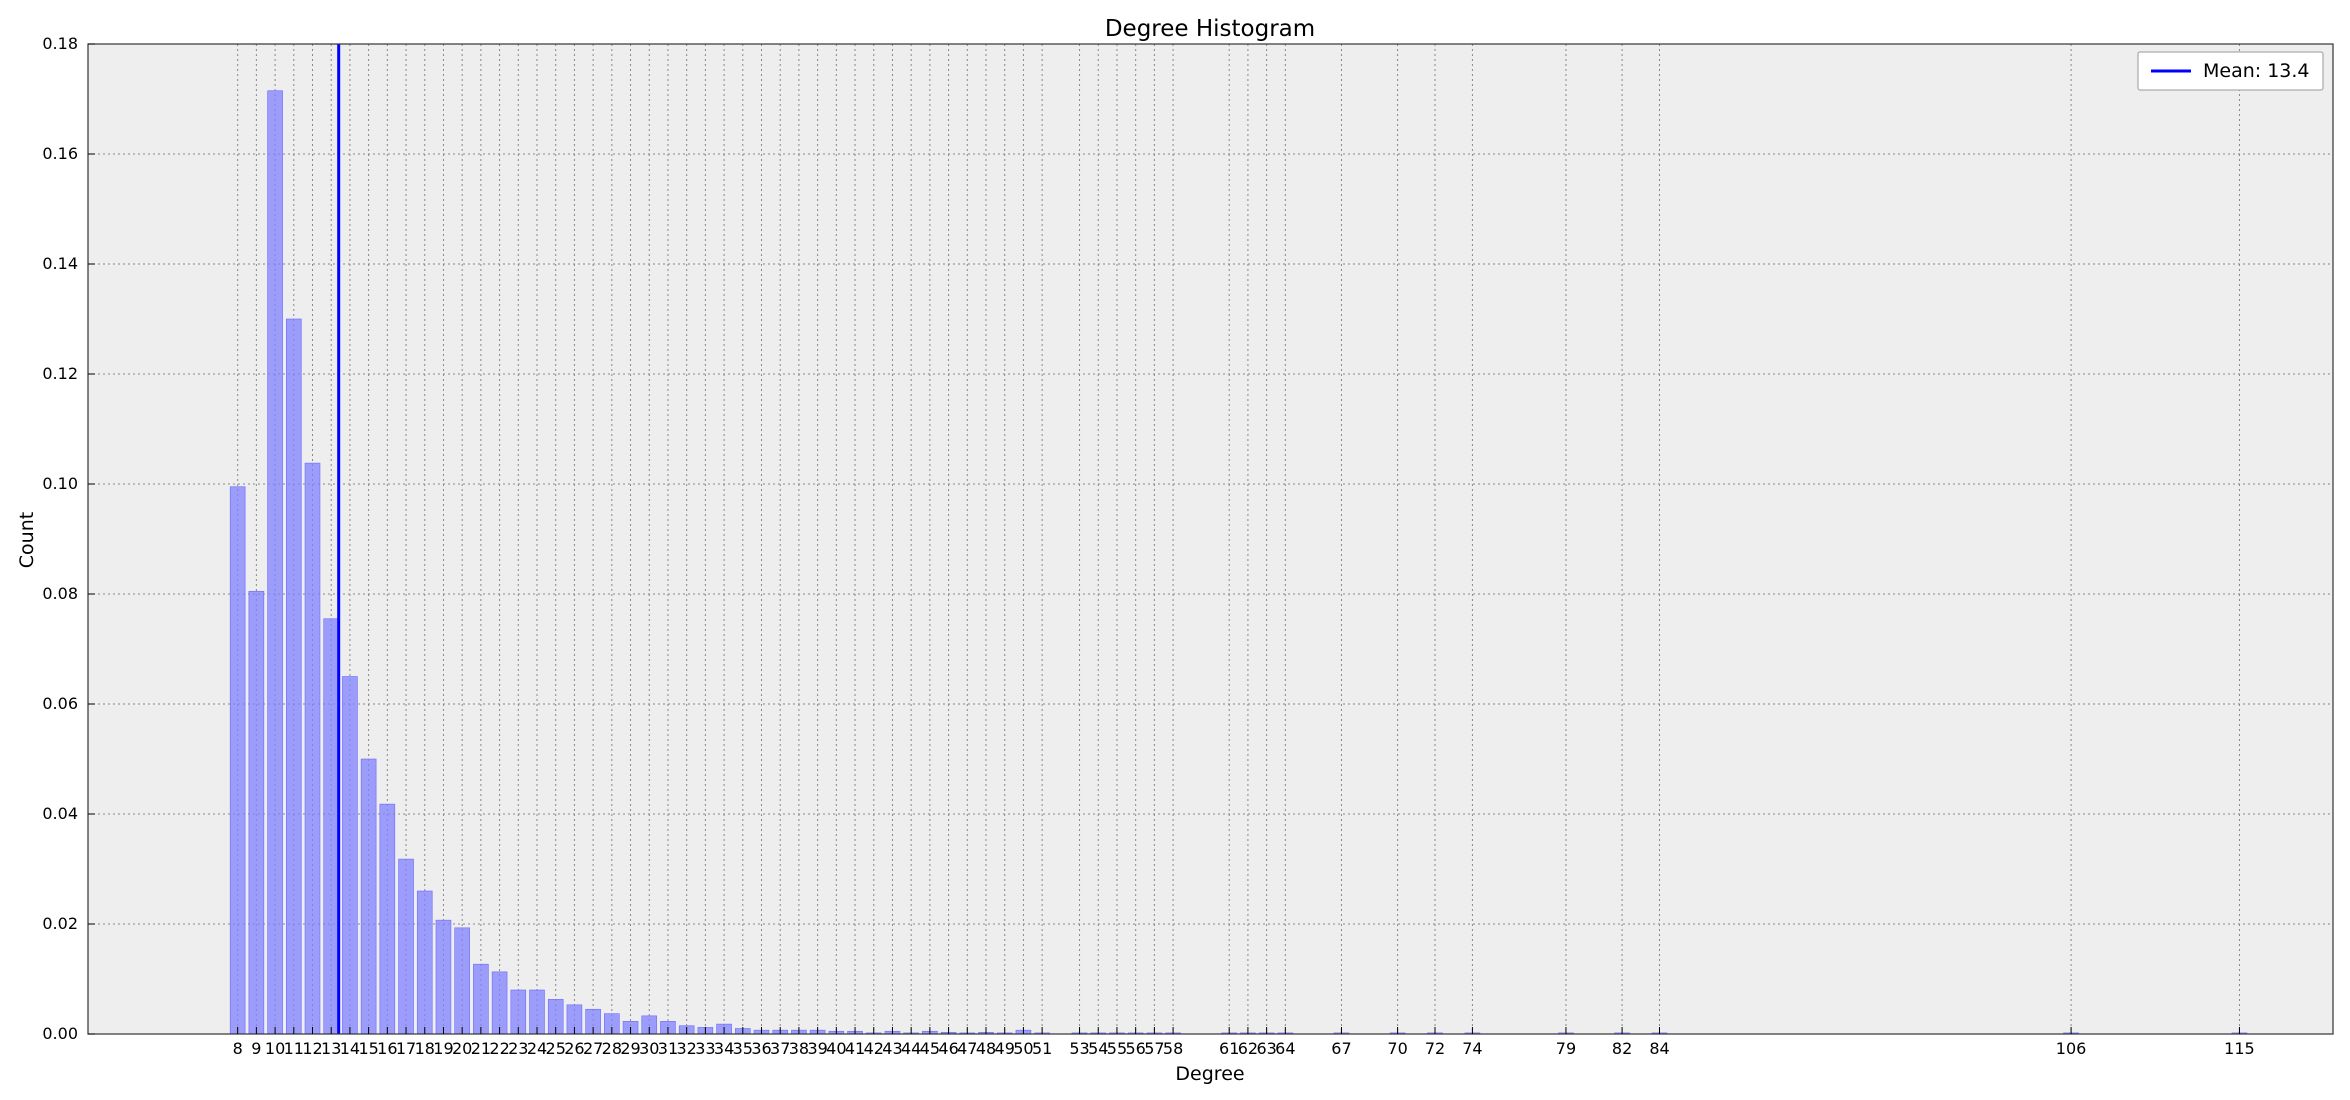 The height and width of the screenshot is (1100, 2350). I want to click on x-tick-label: 22, so click(499, 1048).